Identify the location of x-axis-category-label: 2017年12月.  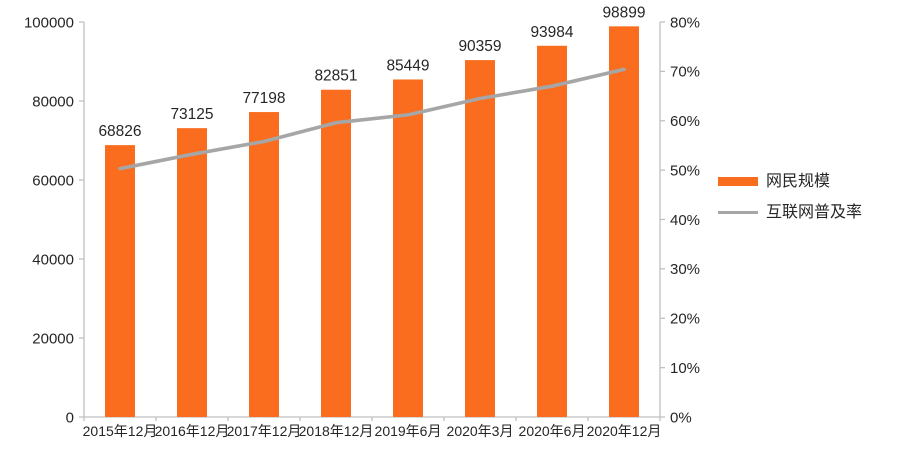
(264, 431).